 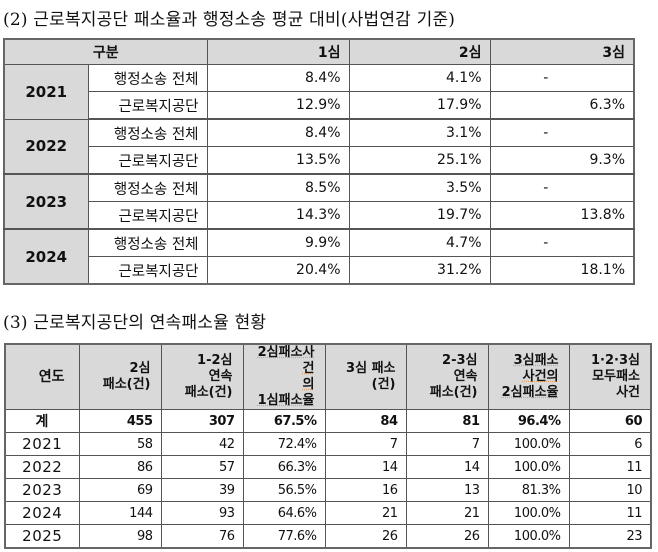 I want to click on header-line: 1-2심, so click(x=215, y=360).